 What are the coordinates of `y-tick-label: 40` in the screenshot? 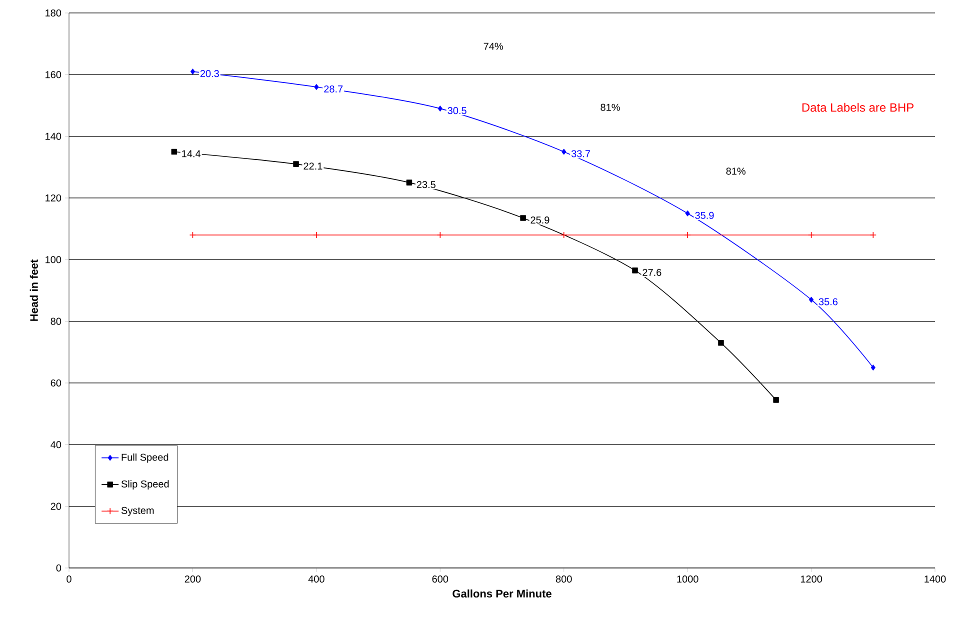 It's located at (56, 444).